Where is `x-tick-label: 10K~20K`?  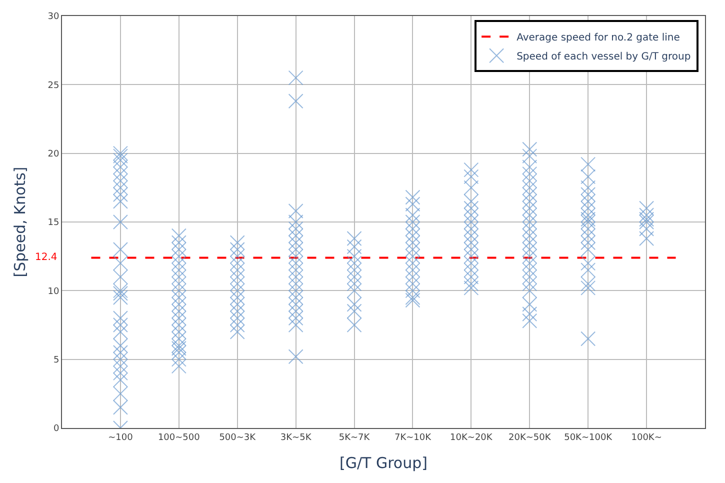
x-tick-label: 10K~20K is located at coordinates (472, 437).